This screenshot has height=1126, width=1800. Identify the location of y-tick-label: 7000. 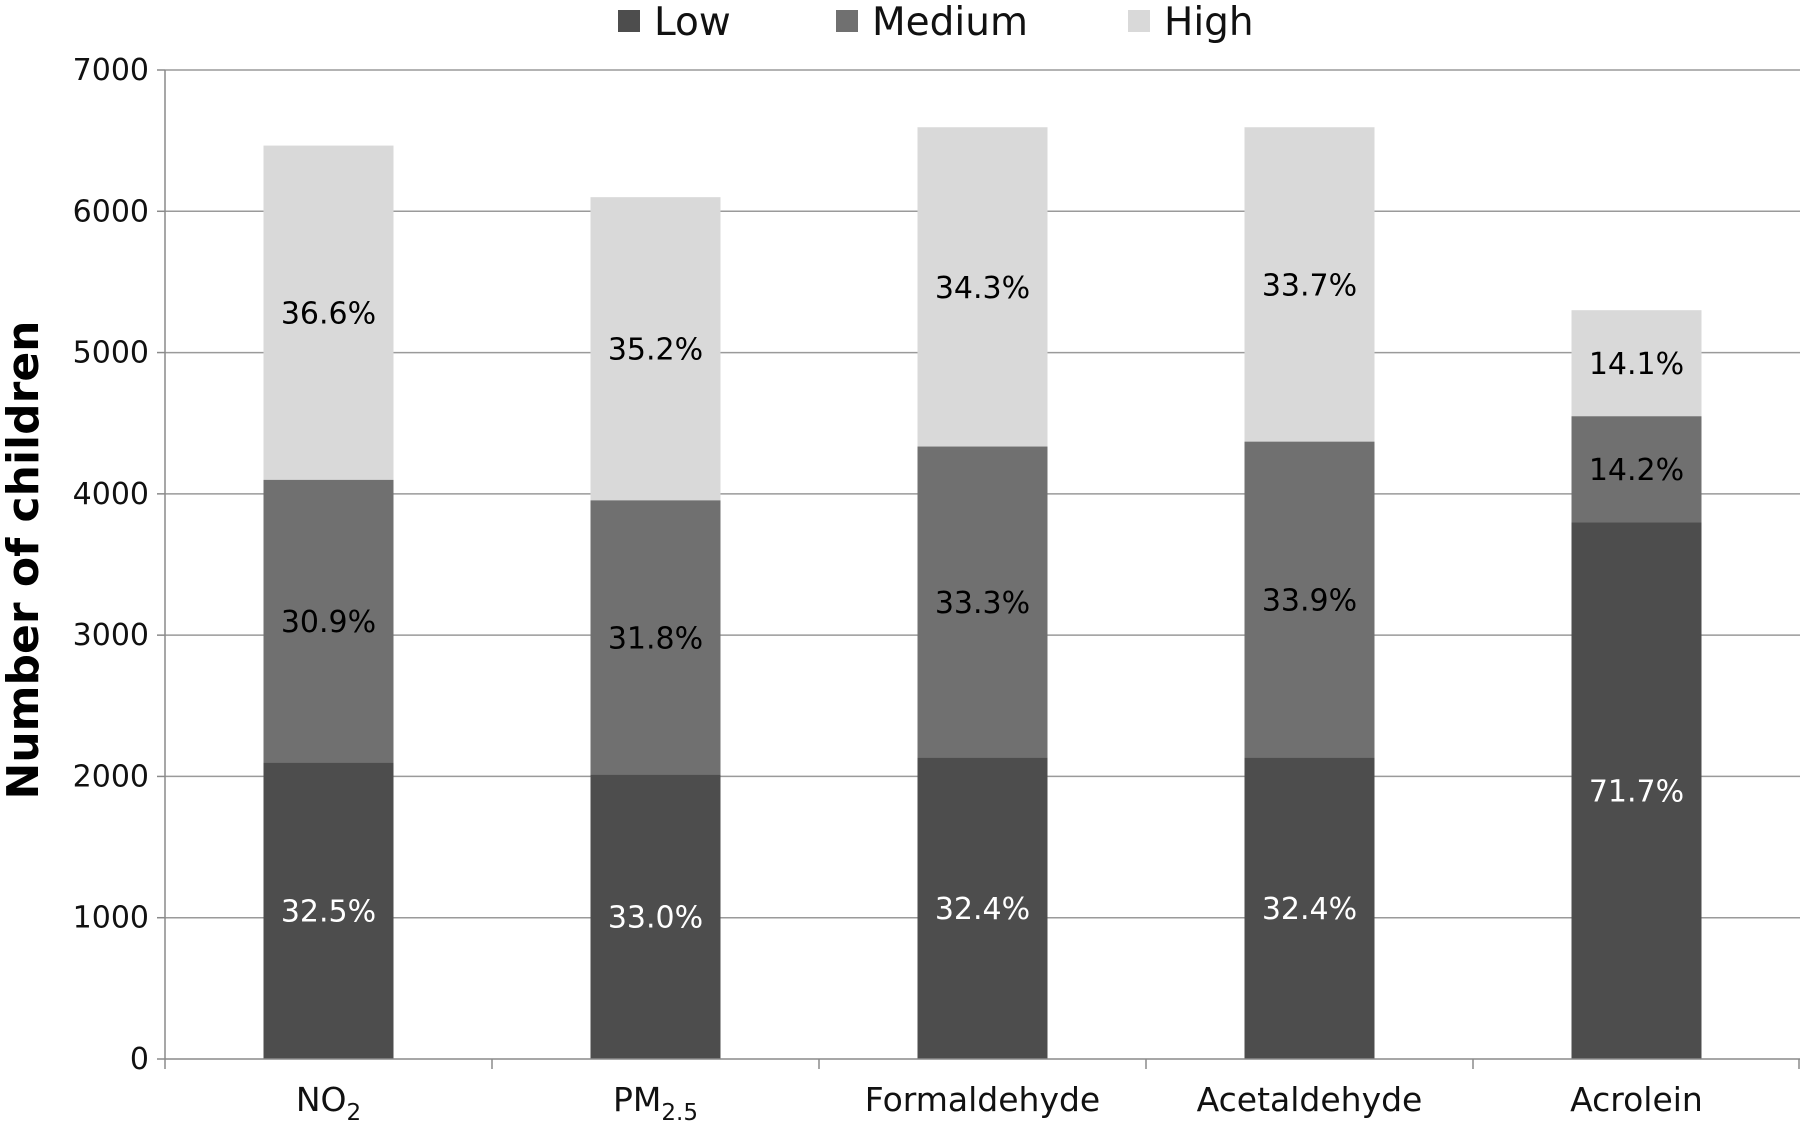
(111, 70).